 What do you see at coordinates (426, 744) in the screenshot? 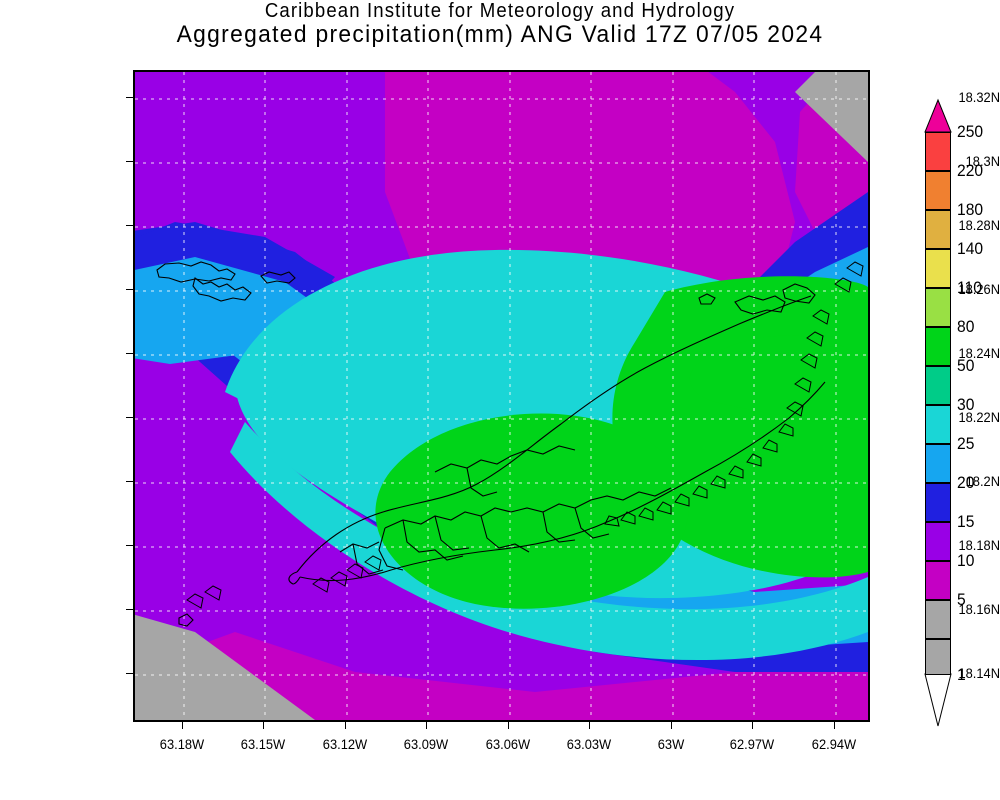
I see `xtick-label: 63.09W` at bounding box center [426, 744].